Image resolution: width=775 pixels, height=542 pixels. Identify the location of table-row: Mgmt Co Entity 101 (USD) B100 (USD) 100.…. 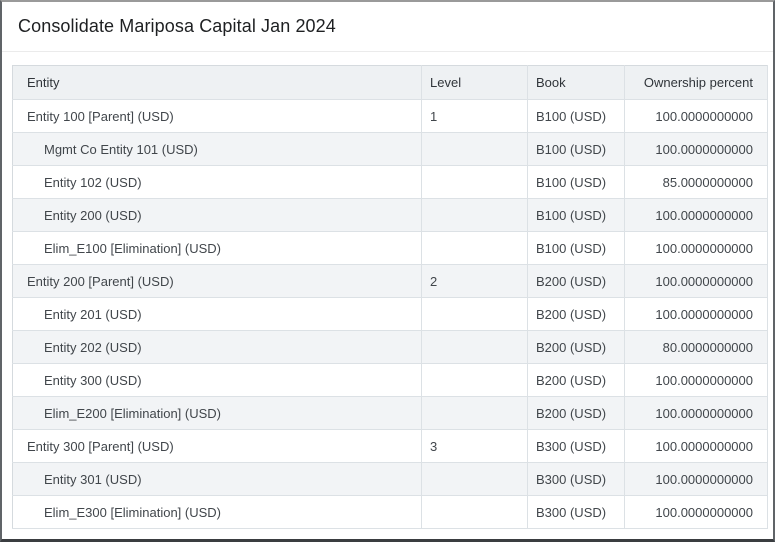
(390, 149).